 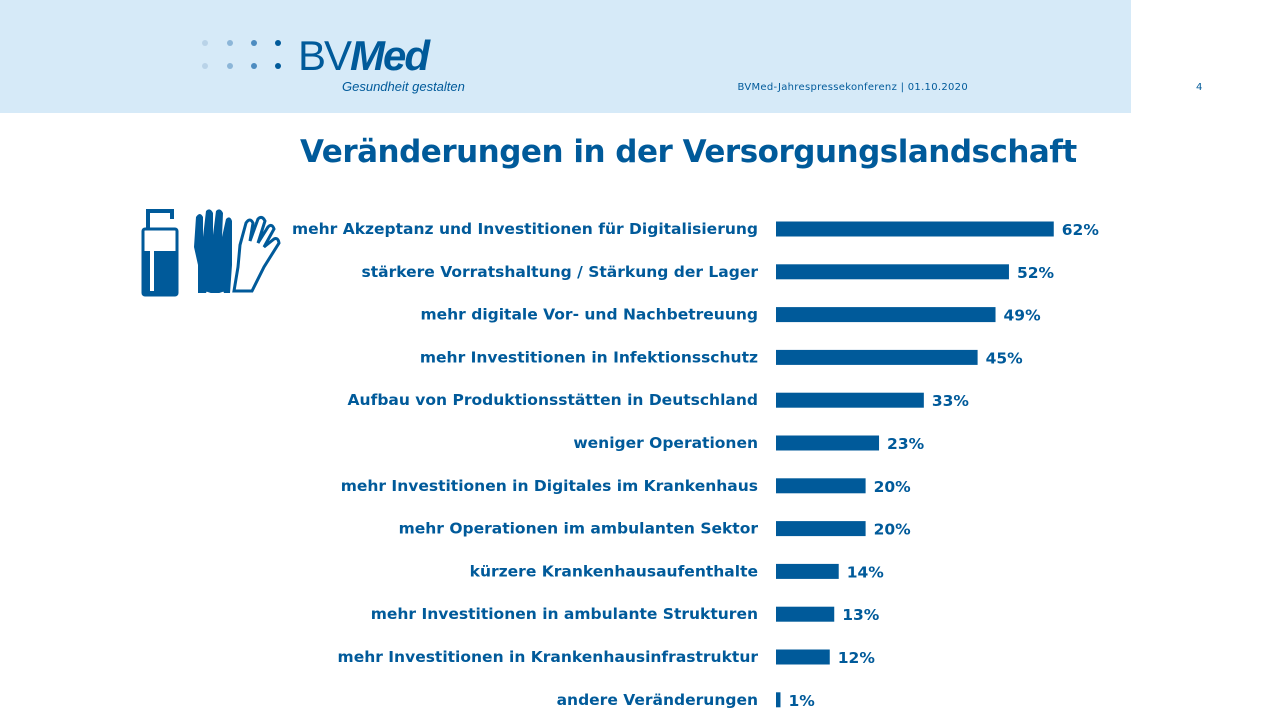 I want to click on value-label: 52%, so click(x=1036, y=273).